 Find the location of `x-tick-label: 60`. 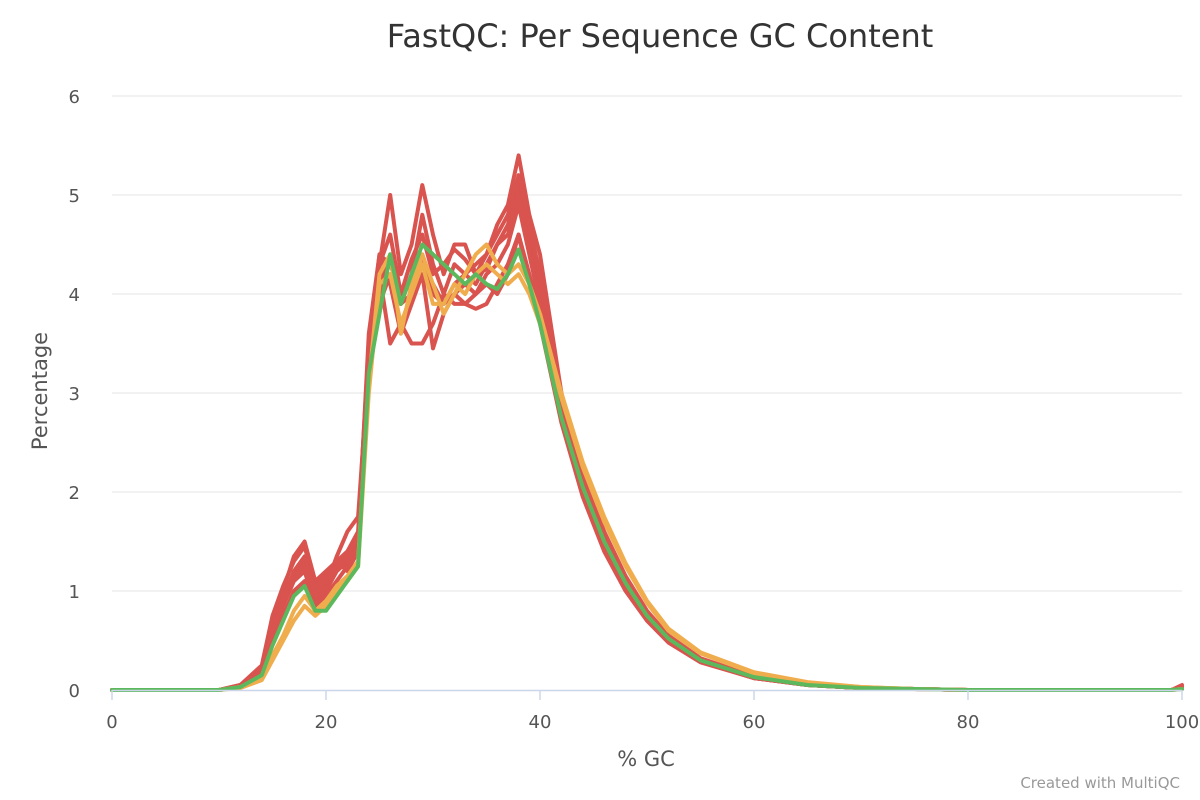

x-tick-label: 60 is located at coordinates (754, 722).